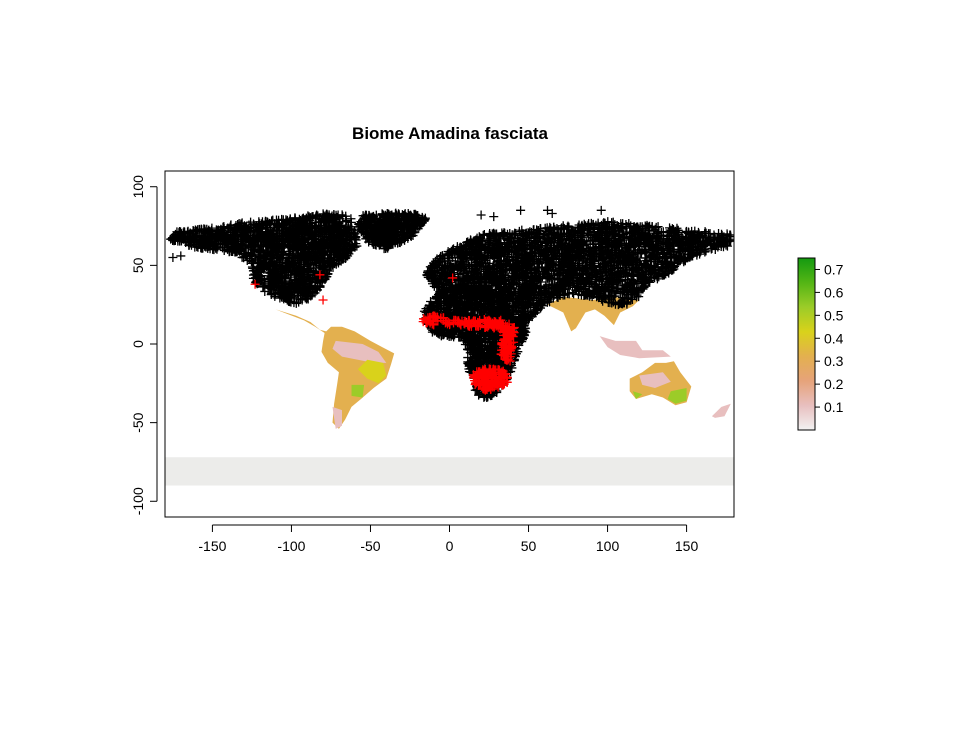  I want to click on patagonia, so click(337, 417).